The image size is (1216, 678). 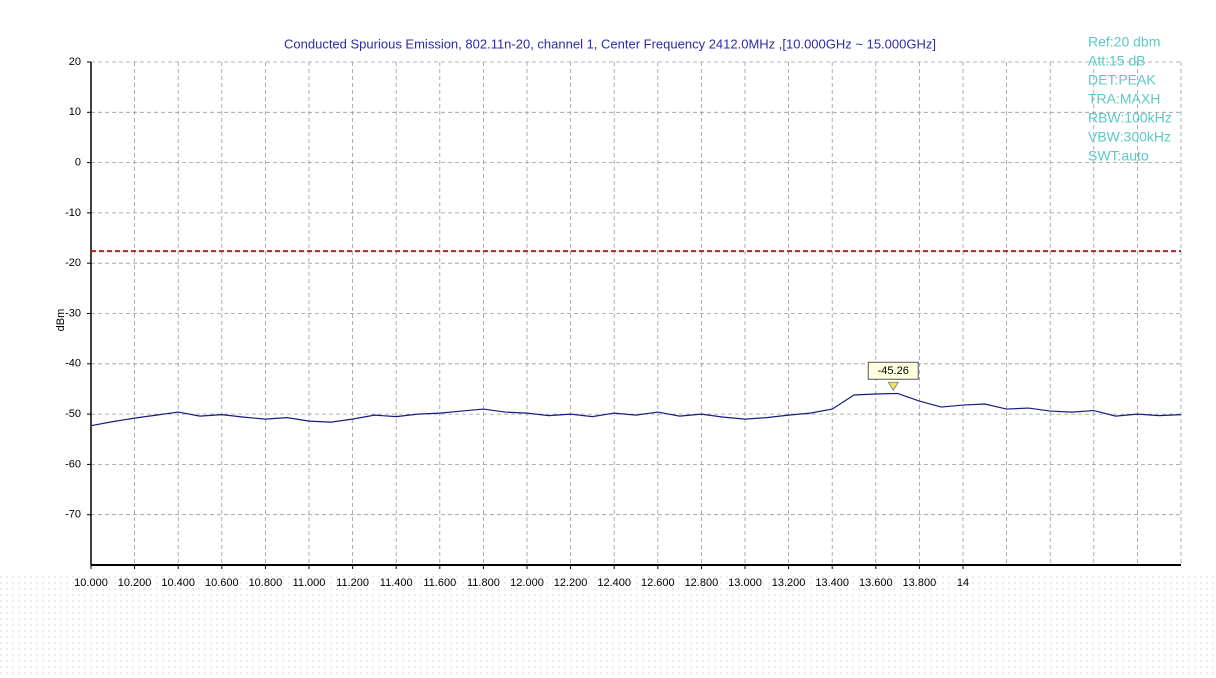 What do you see at coordinates (266, 583) in the screenshot?
I see `x-tick-label: 10.800` at bounding box center [266, 583].